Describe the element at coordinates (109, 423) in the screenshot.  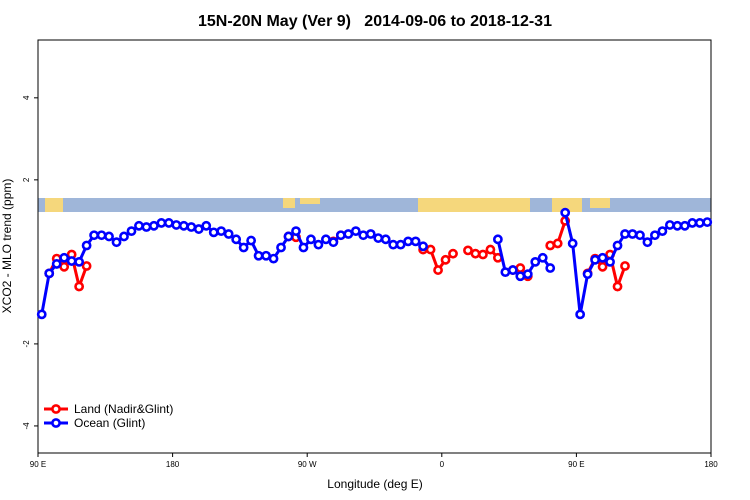
I see `legend-label: Ocean (Glint)` at that location.